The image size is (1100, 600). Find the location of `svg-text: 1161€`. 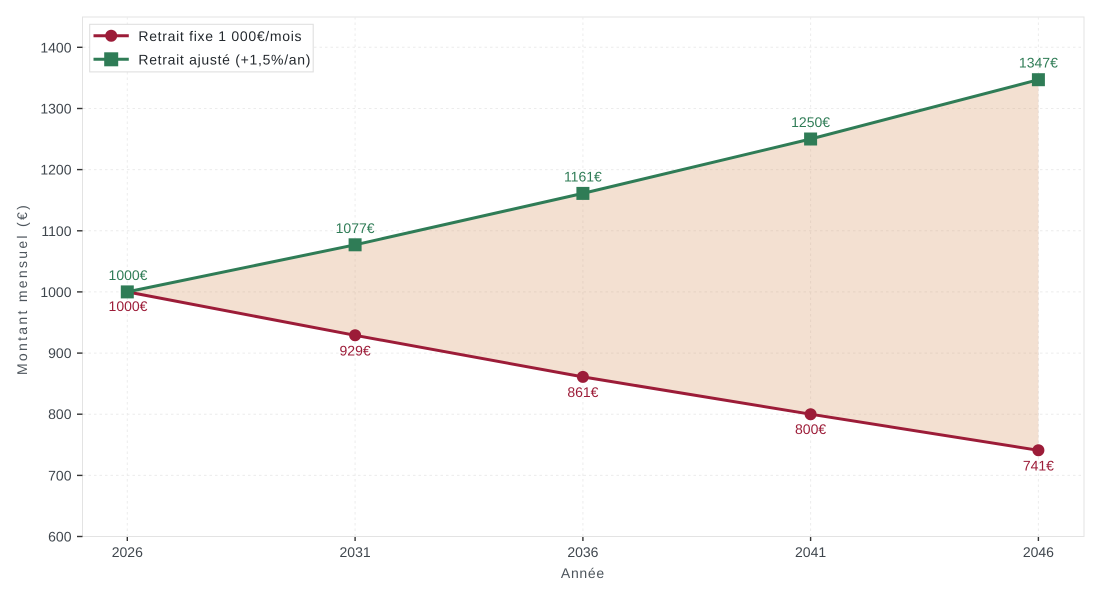

svg-text: 1161€ is located at coordinates (583, 176).